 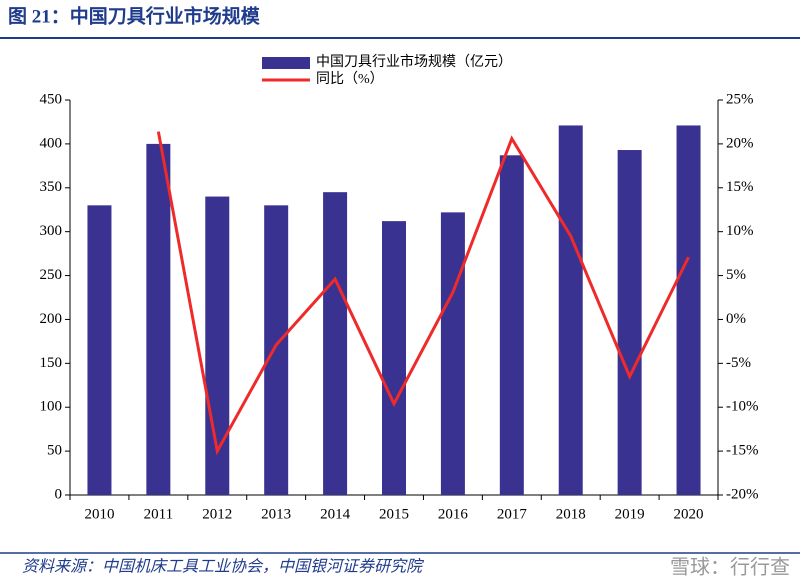 I want to click on y2-tick-label: 15%, so click(x=740, y=187).